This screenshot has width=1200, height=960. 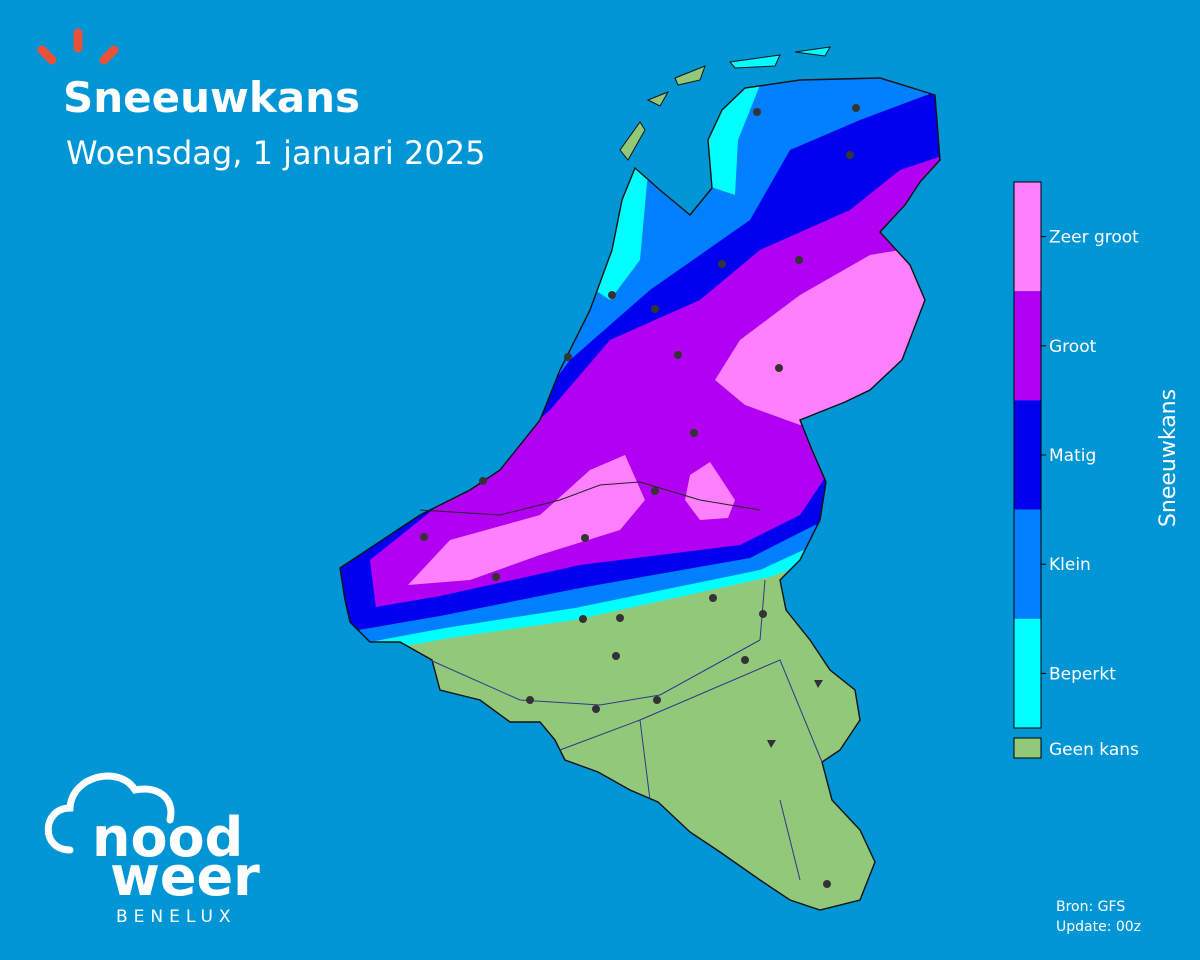 What do you see at coordinates (1090, 907) in the screenshot?
I see `source: Bron: GFS` at bounding box center [1090, 907].